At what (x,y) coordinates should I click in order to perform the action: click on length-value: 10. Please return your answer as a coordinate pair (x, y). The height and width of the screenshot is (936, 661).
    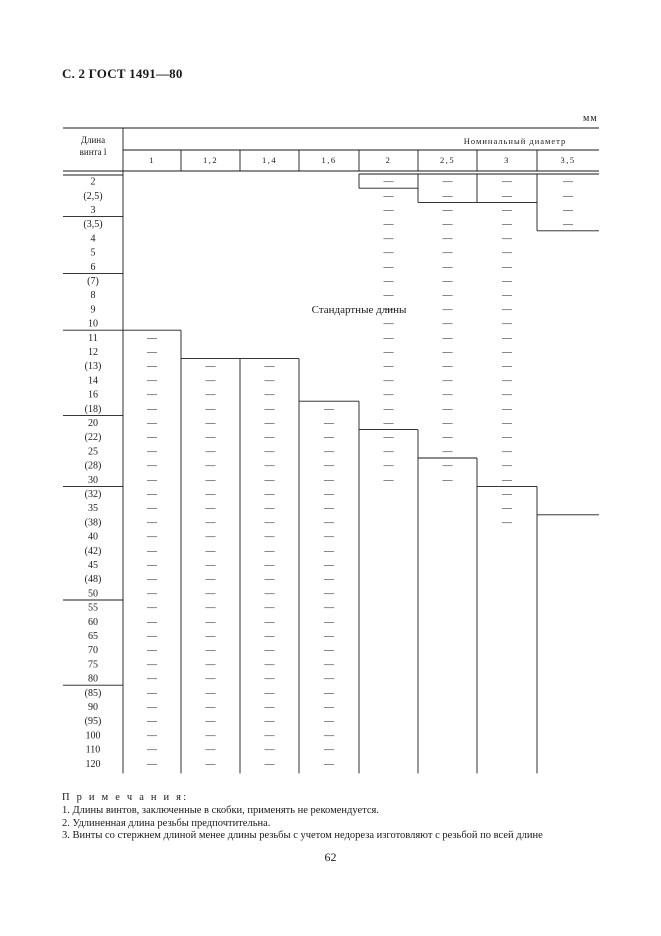
    Looking at the image, I should click on (93, 324).